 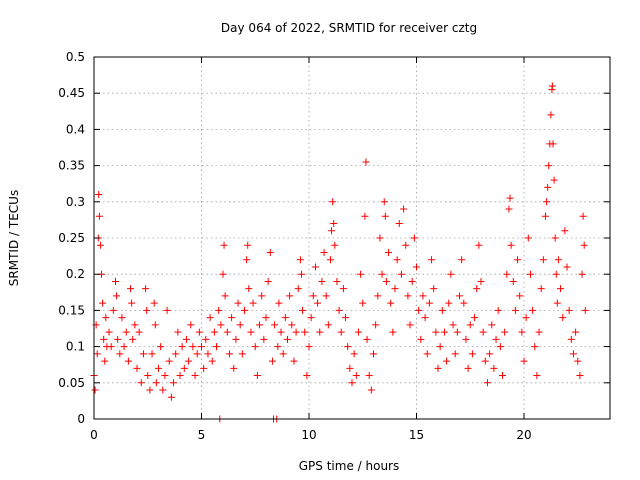 I want to click on y-axis-label: SRMTID / TECUs, so click(x=14, y=238).